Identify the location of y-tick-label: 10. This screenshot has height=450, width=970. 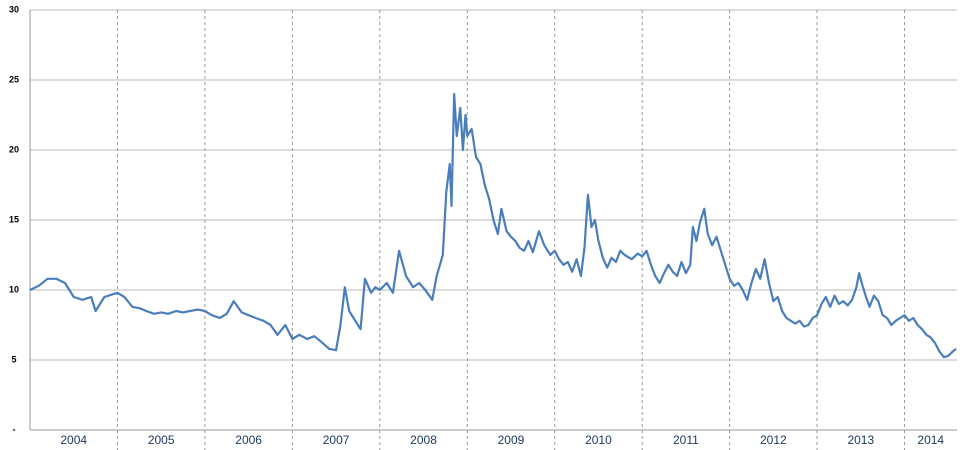
(14, 289).